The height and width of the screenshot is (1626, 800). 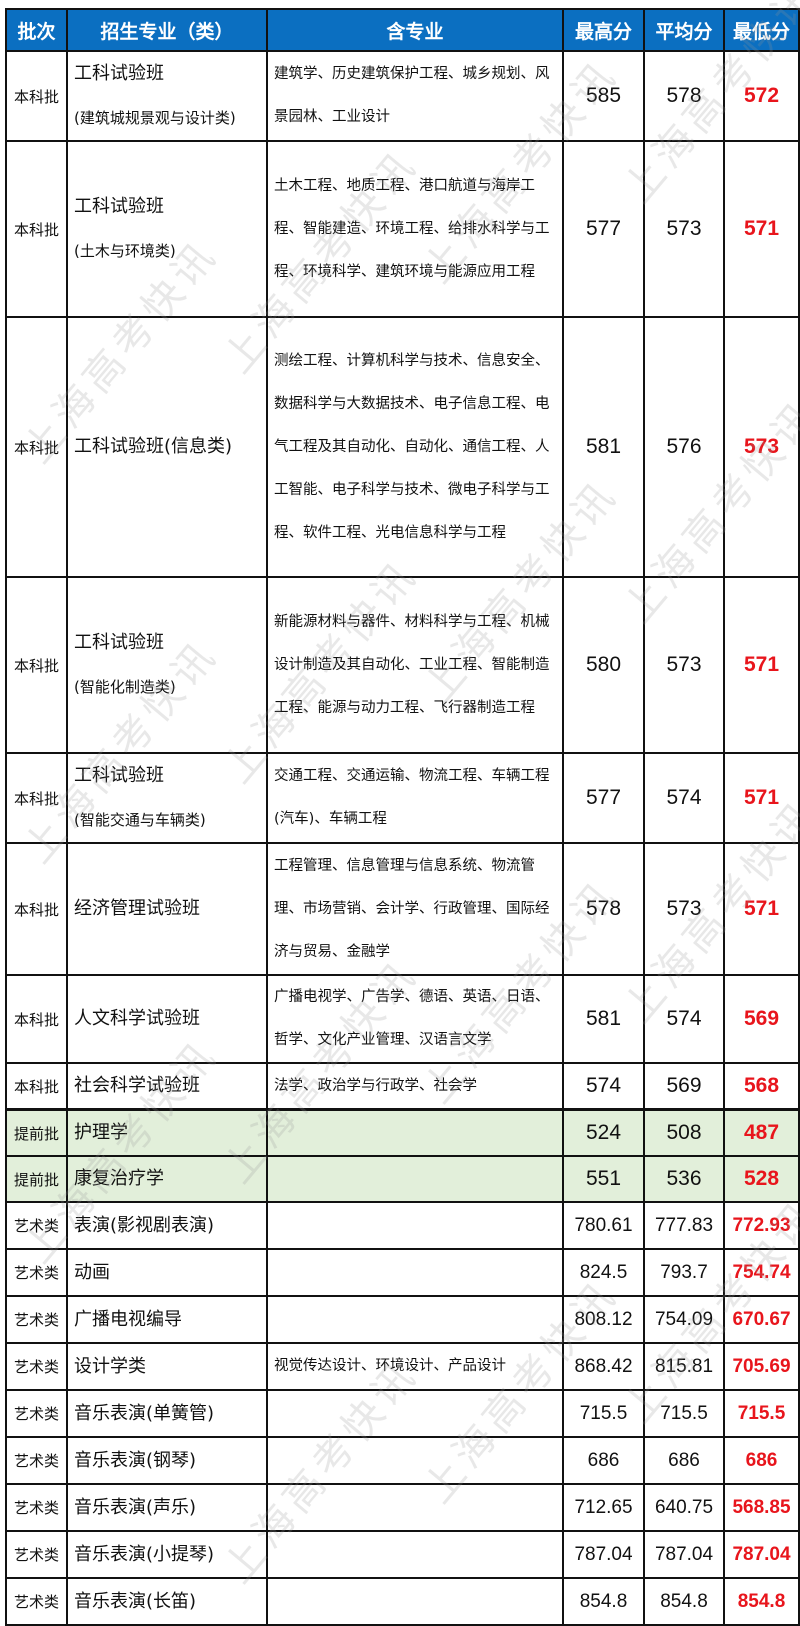 I want to click on max-score-cell: 581, so click(x=603, y=447).